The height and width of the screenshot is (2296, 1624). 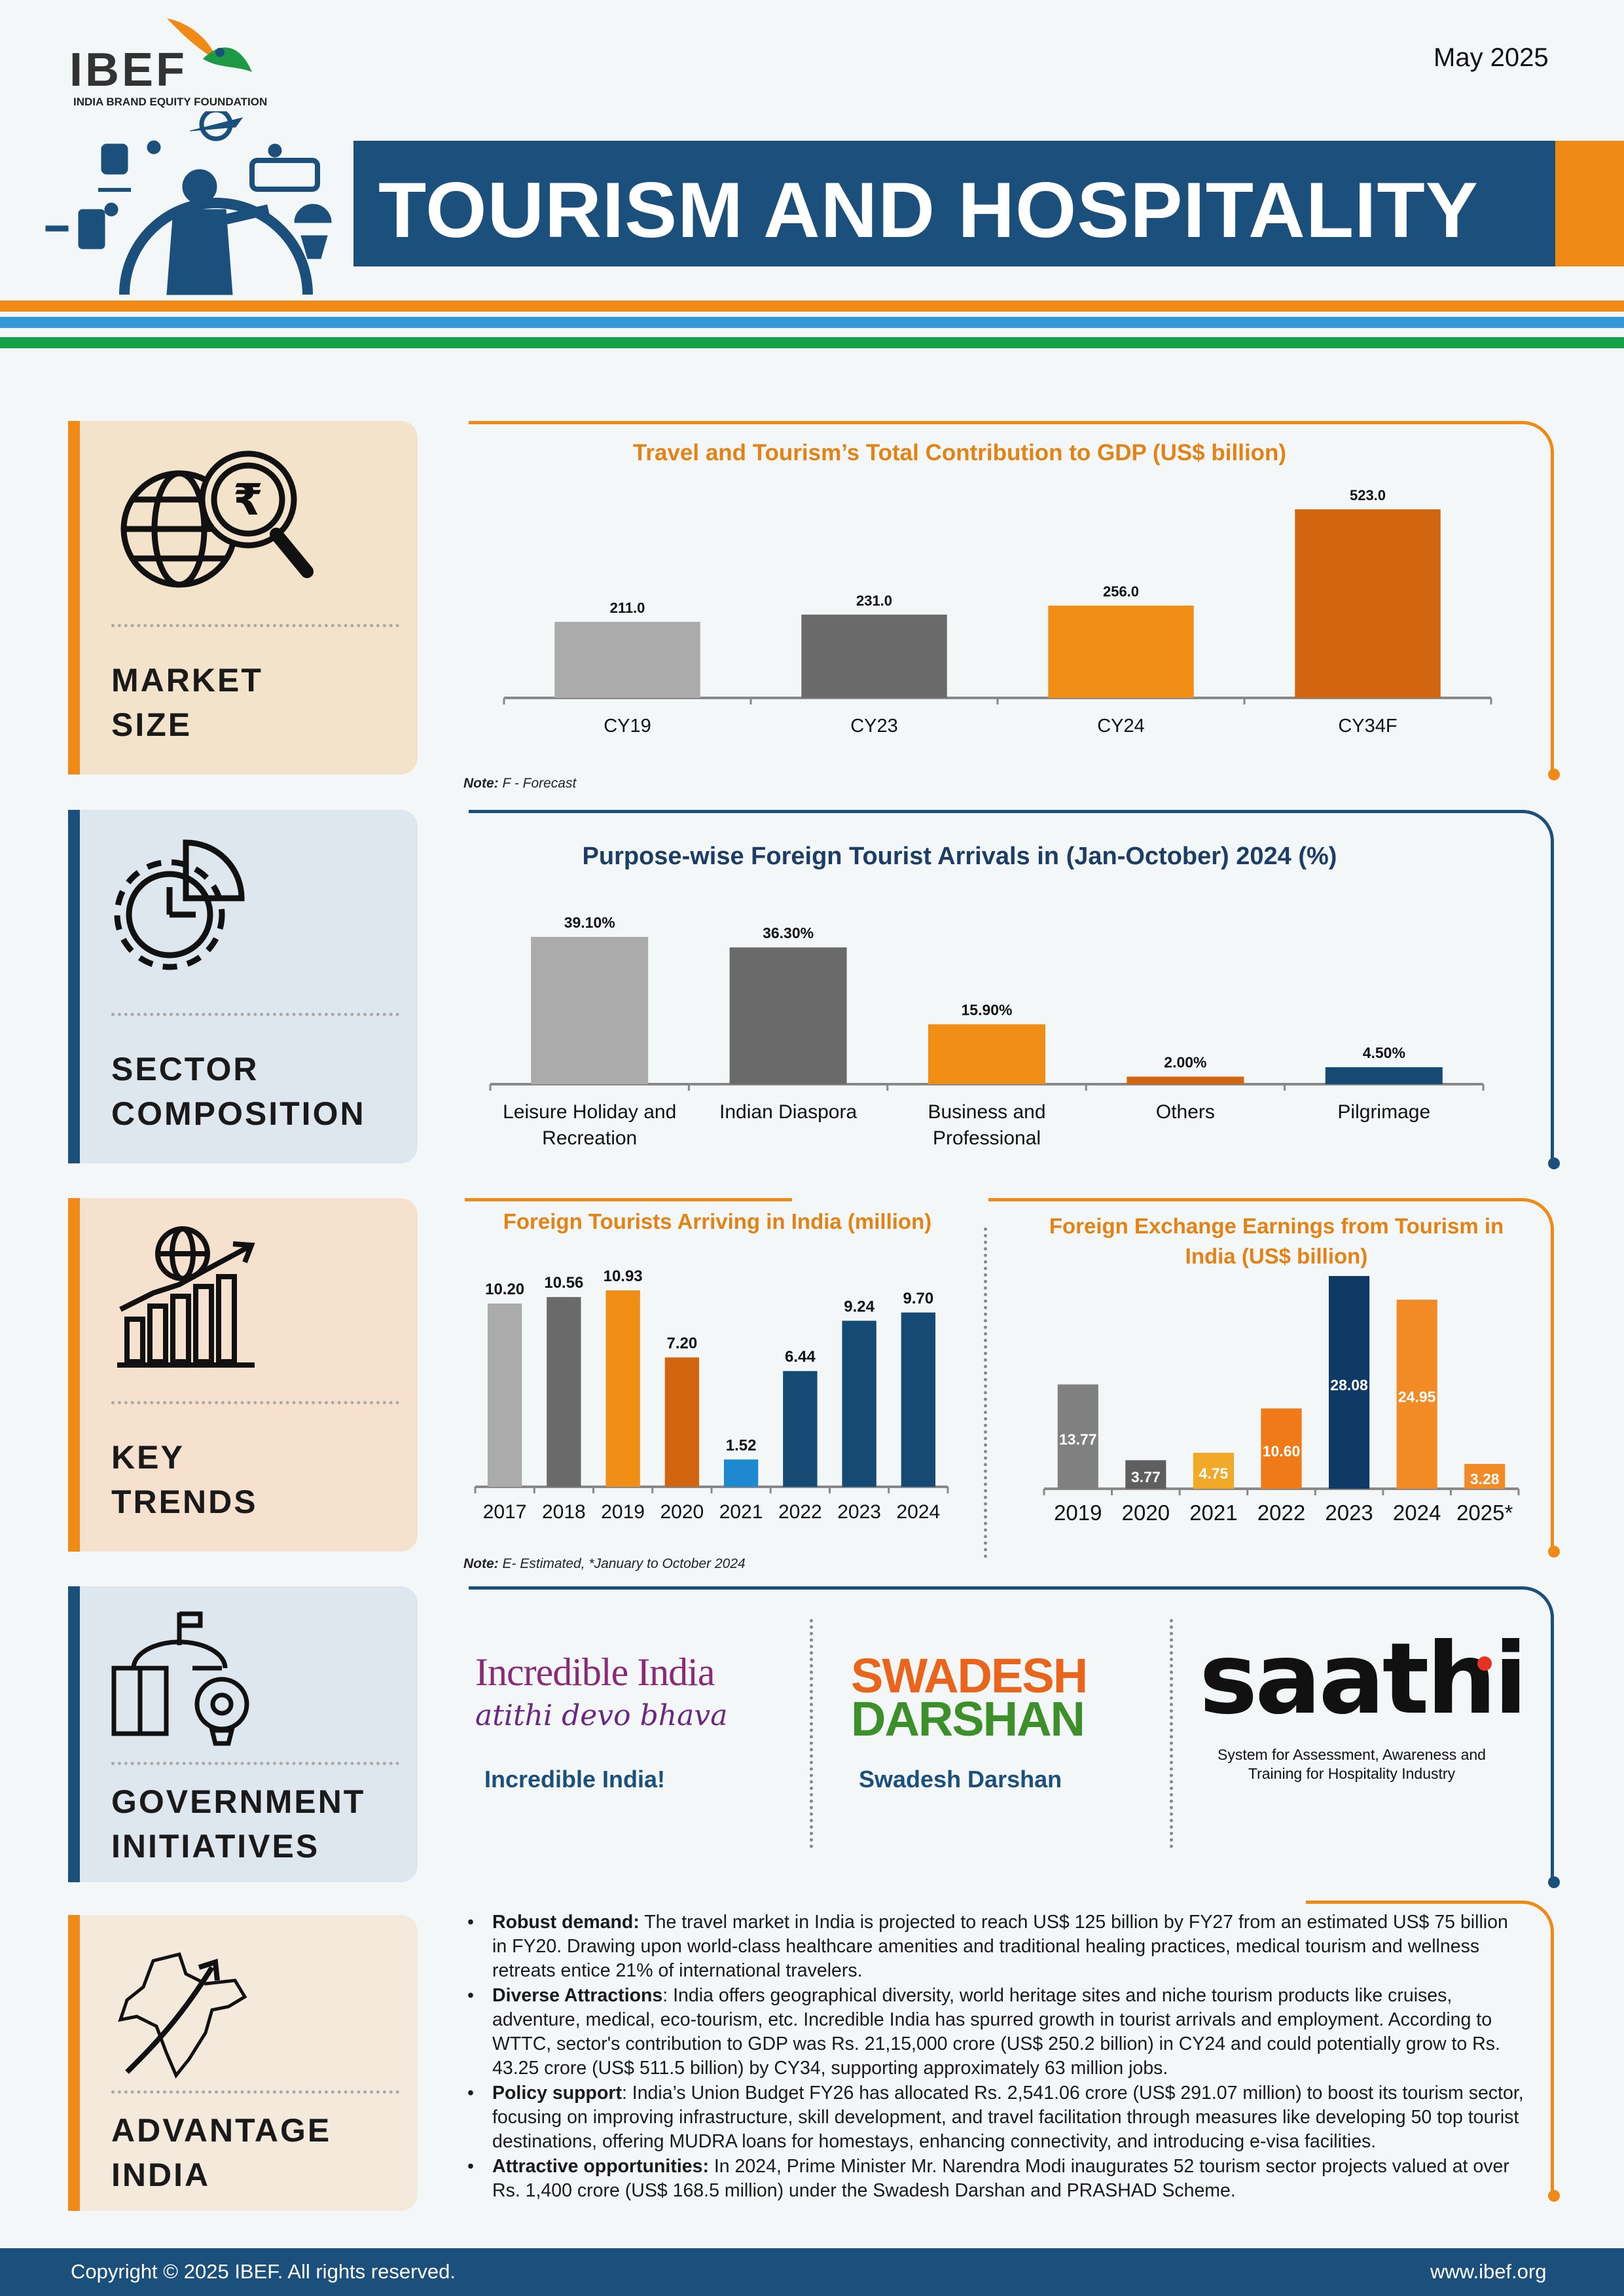 I want to click on data-label: 9.70, so click(x=918, y=1298).